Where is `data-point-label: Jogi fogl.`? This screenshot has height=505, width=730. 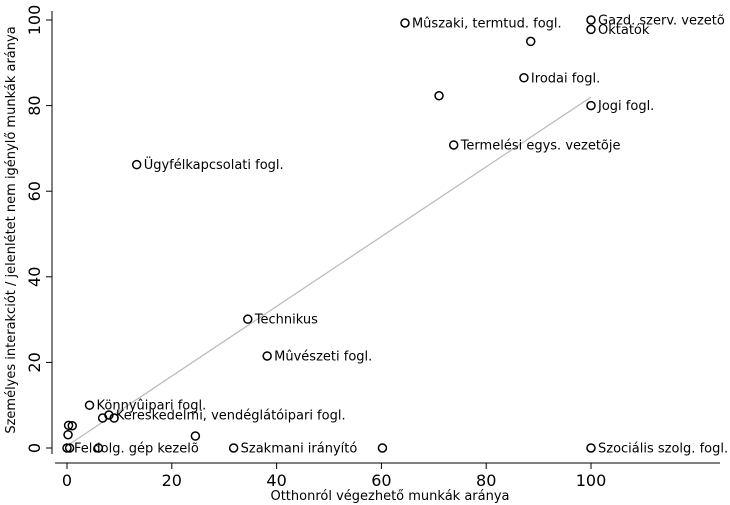 data-point-label: Jogi fogl. is located at coordinates (625, 106).